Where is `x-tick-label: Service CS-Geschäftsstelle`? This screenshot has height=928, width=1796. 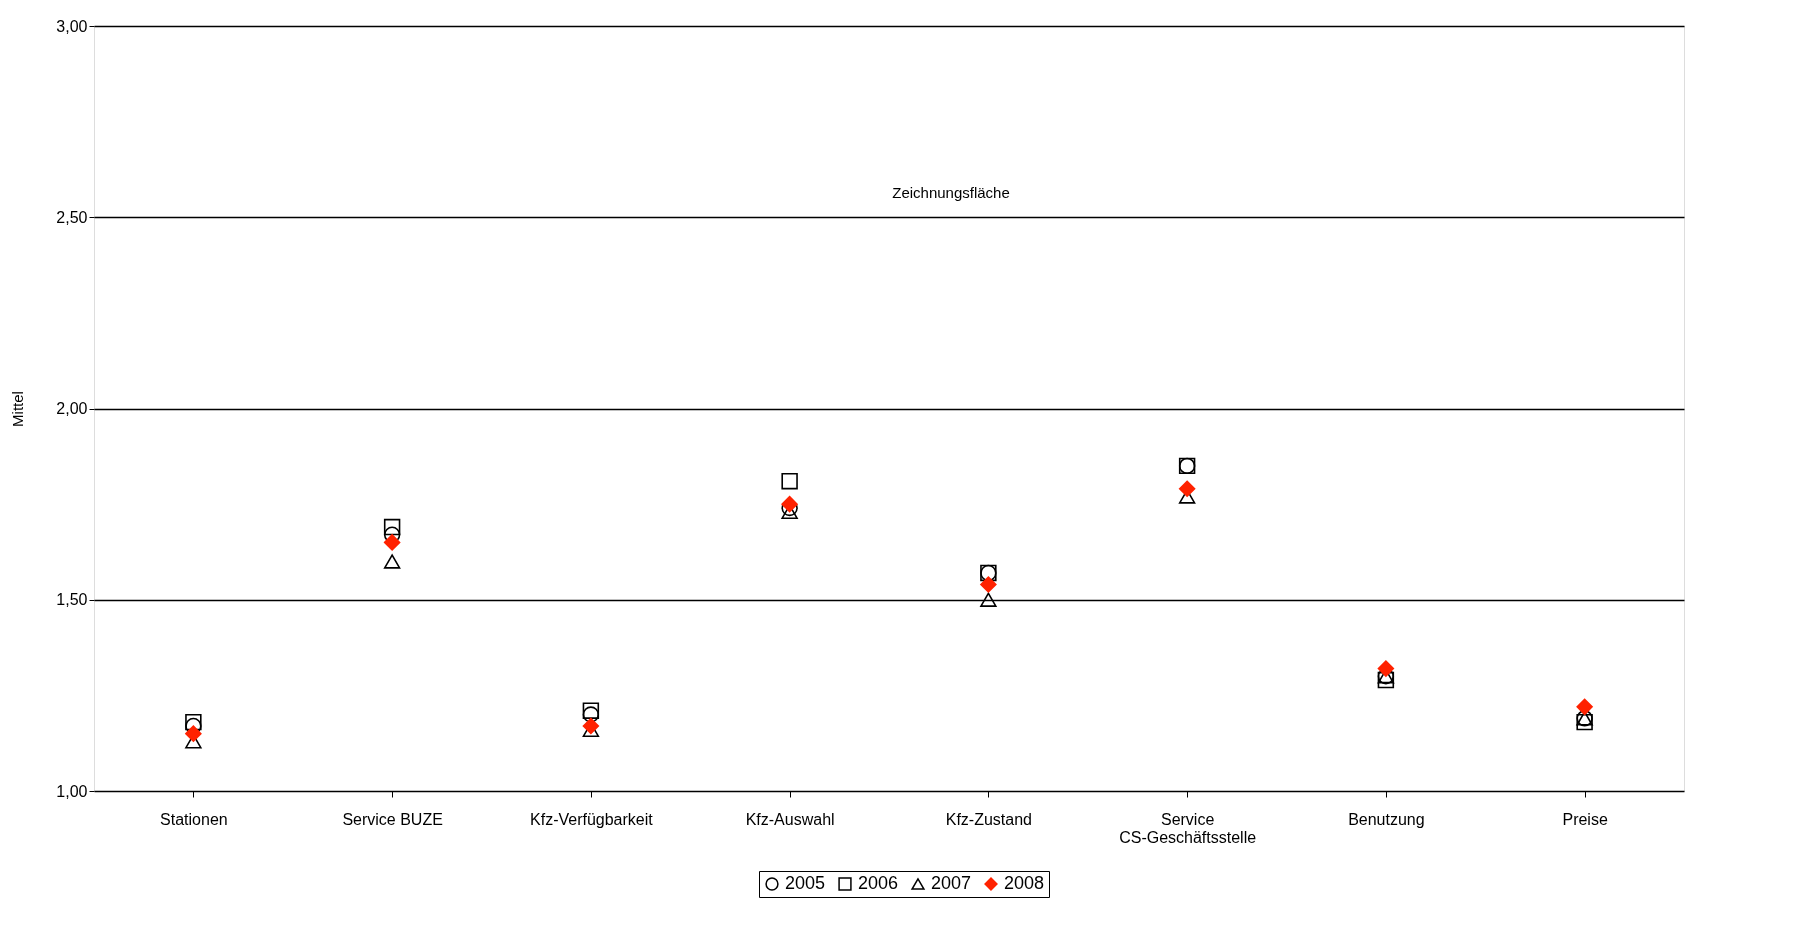 x-tick-label: Service CS-Geschäftsstelle is located at coordinates (1188, 828).